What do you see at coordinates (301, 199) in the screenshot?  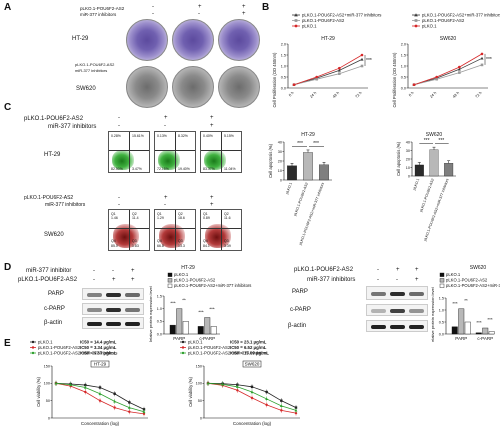 I see `c-bar-left-xtick-label-1: pLKO.1-POU6F2-AS2` at bounding box center [301, 199].